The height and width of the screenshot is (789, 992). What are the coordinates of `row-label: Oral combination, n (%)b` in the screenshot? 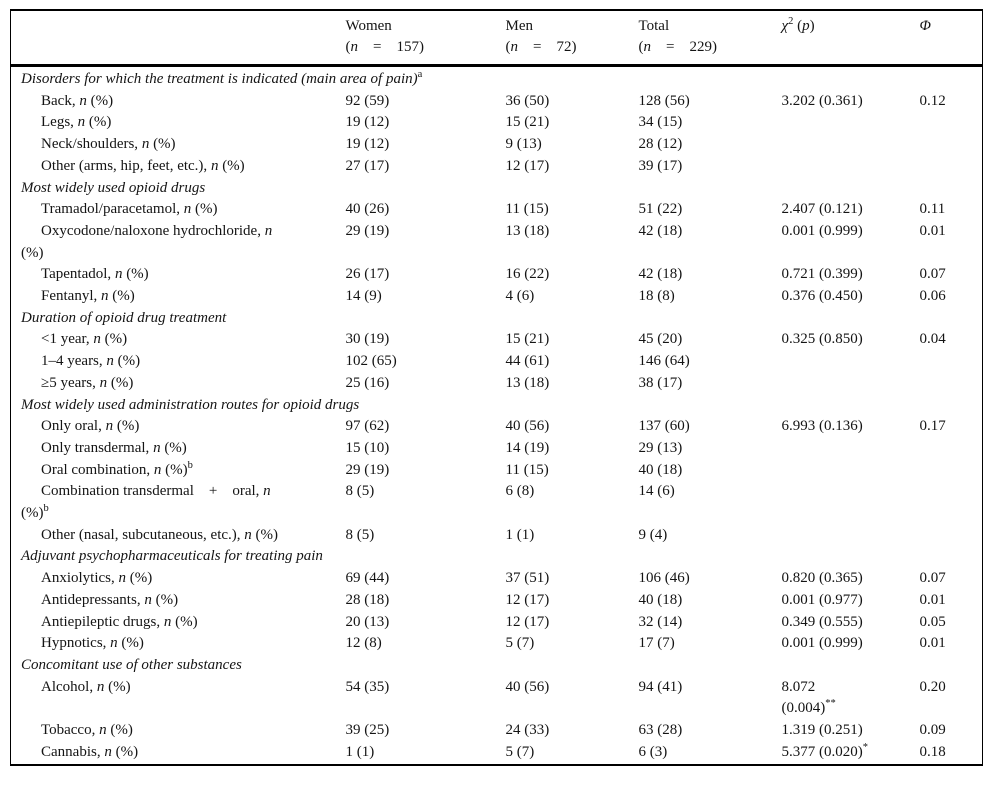 It's located at (117, 468).